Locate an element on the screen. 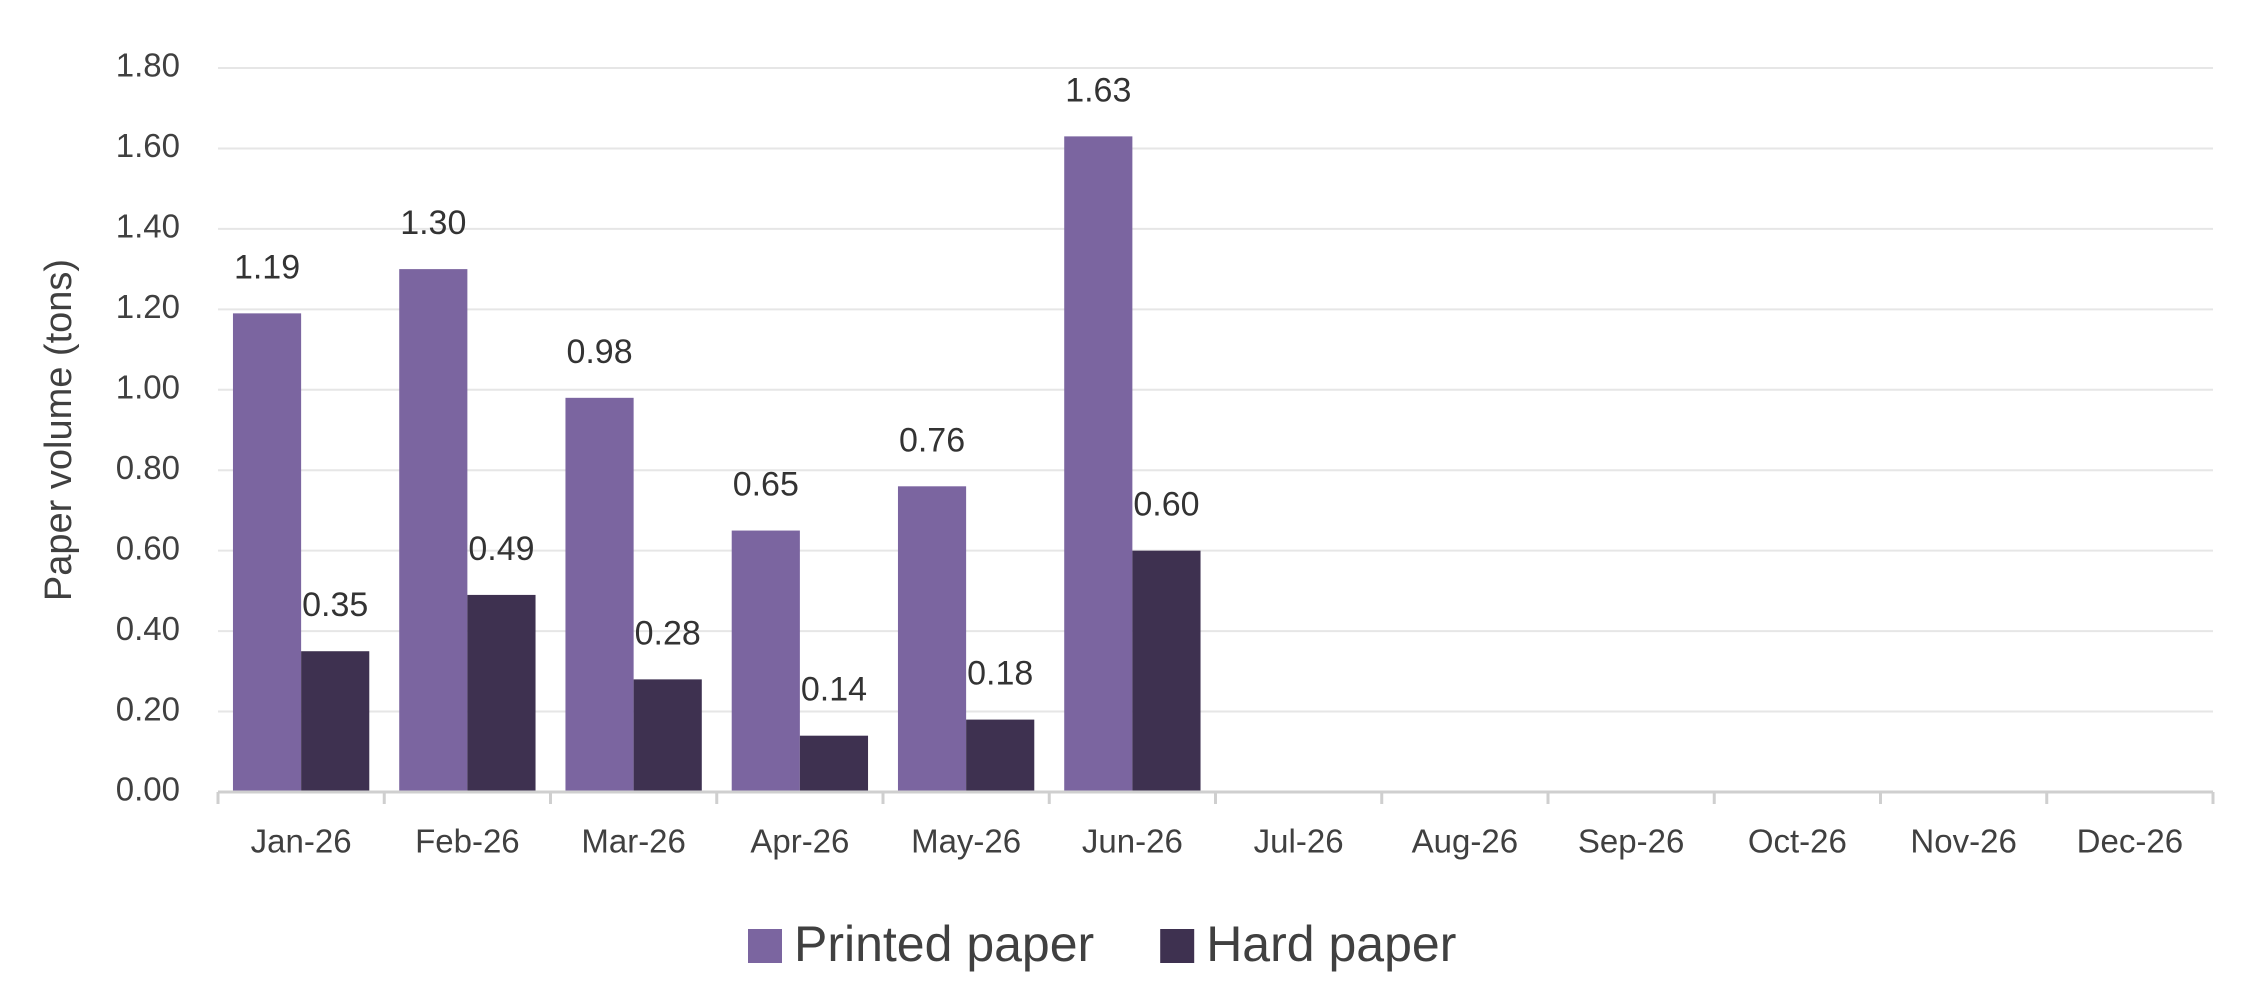 The image size is (2248, 994). value-label: 0.18 is located at coordinates (1000, 674).